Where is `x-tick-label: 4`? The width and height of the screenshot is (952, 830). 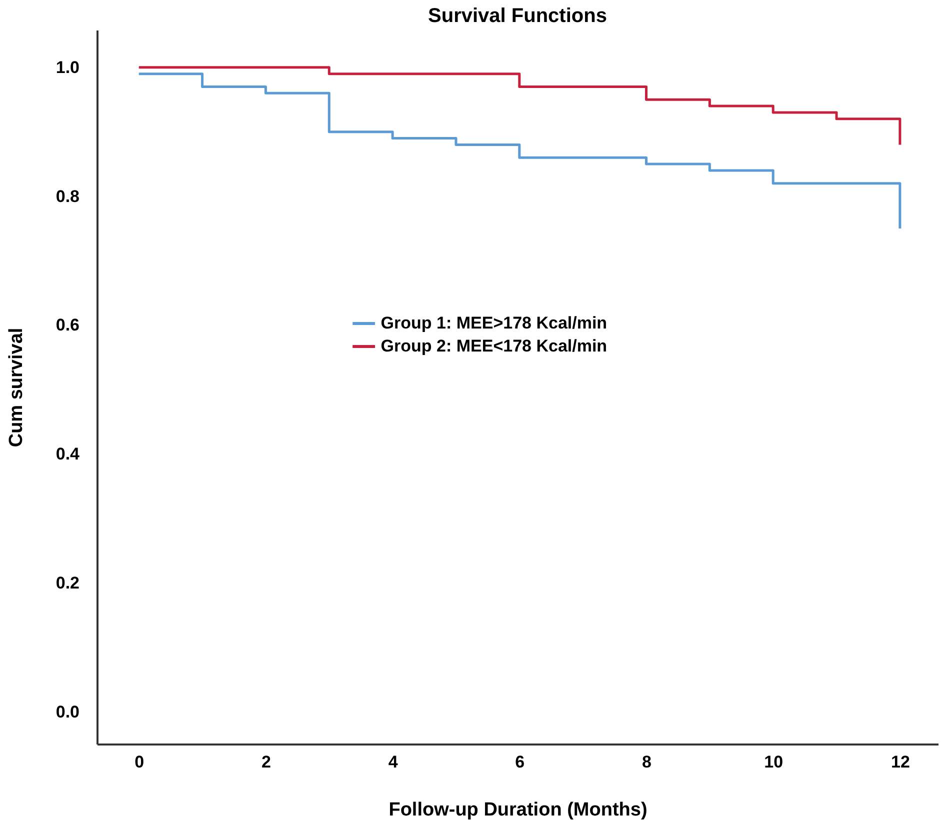 x-tick-label: 4 is located at coordinates (393, 762).